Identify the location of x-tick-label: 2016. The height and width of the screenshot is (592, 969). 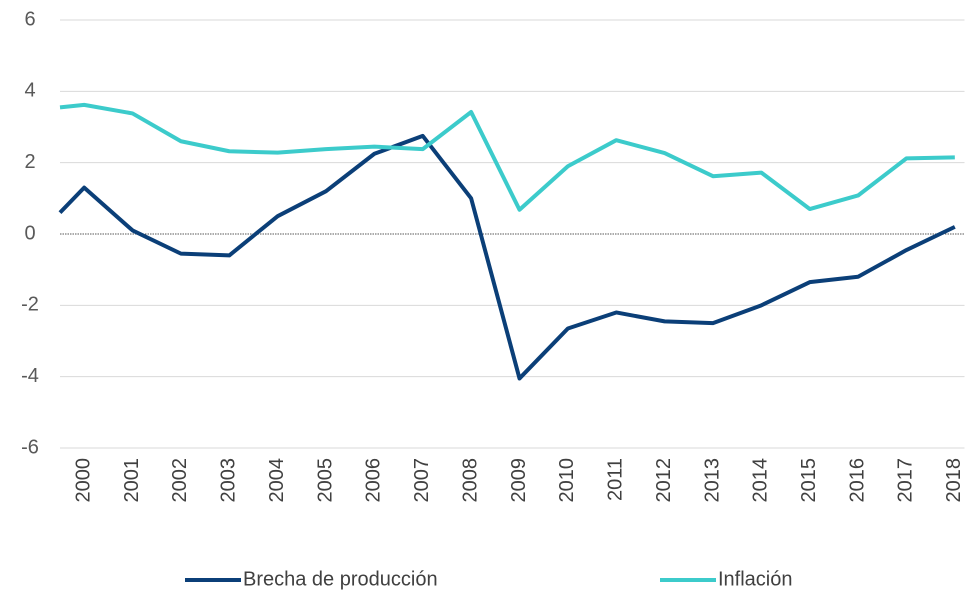
(857, 480).